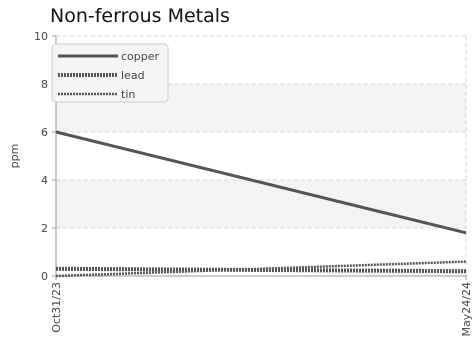 The height and width of the screenshot is (345, 474). What do you see at coordinates (128, 94) in the screenshot?
I see `legend-label: tin` at bounding box center [128, 94].